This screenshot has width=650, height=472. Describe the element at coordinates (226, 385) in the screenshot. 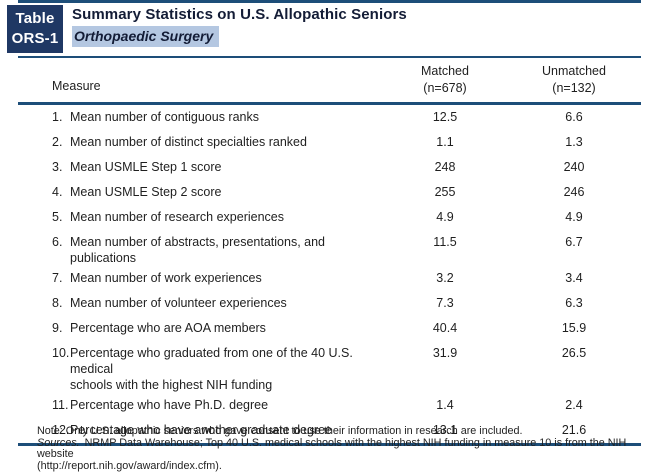

I see `measure-label-line2: schools with the highest NIH funding` at that location.